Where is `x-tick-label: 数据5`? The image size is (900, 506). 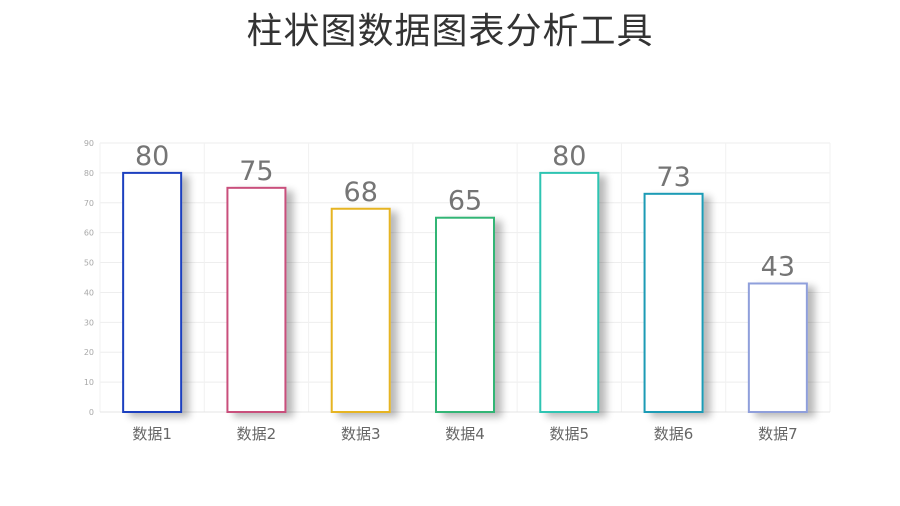 x-tick-label: 数据5 is located at coordinates (570, 434).